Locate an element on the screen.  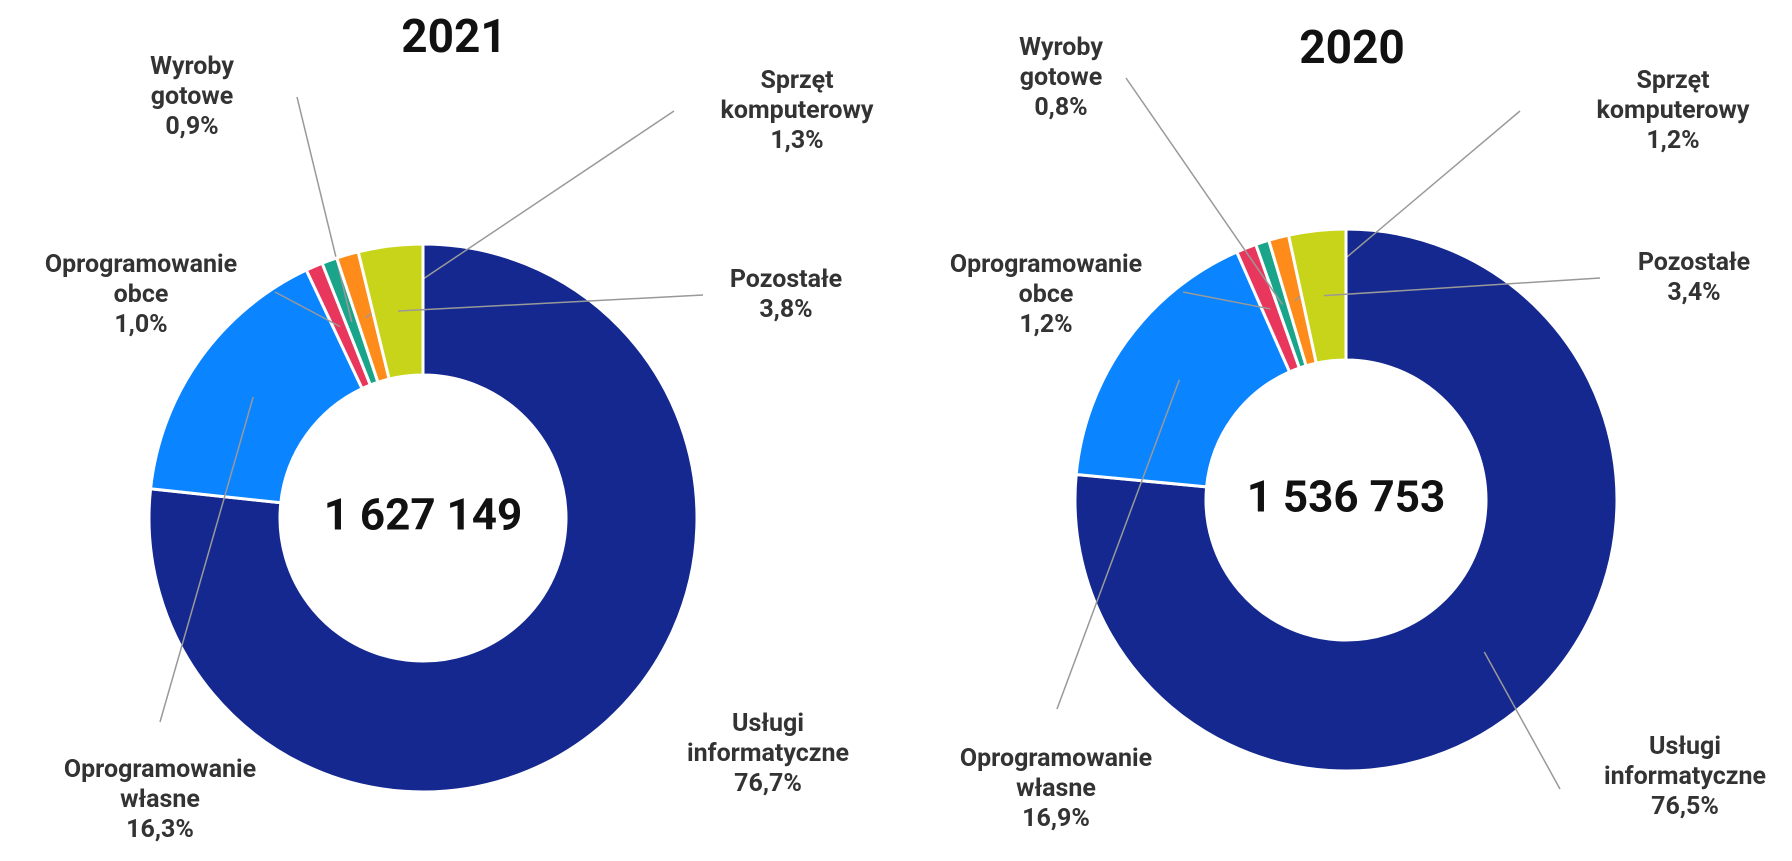
slice-value: 16,9% is located at coordinates (1056, 818).